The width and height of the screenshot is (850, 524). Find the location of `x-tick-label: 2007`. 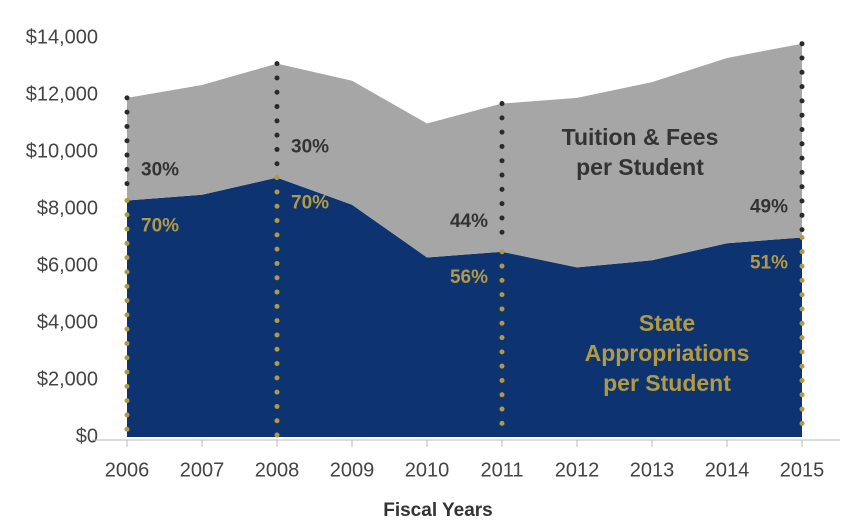

x-tick-label: 2007 is located at coordinates (202, 470).